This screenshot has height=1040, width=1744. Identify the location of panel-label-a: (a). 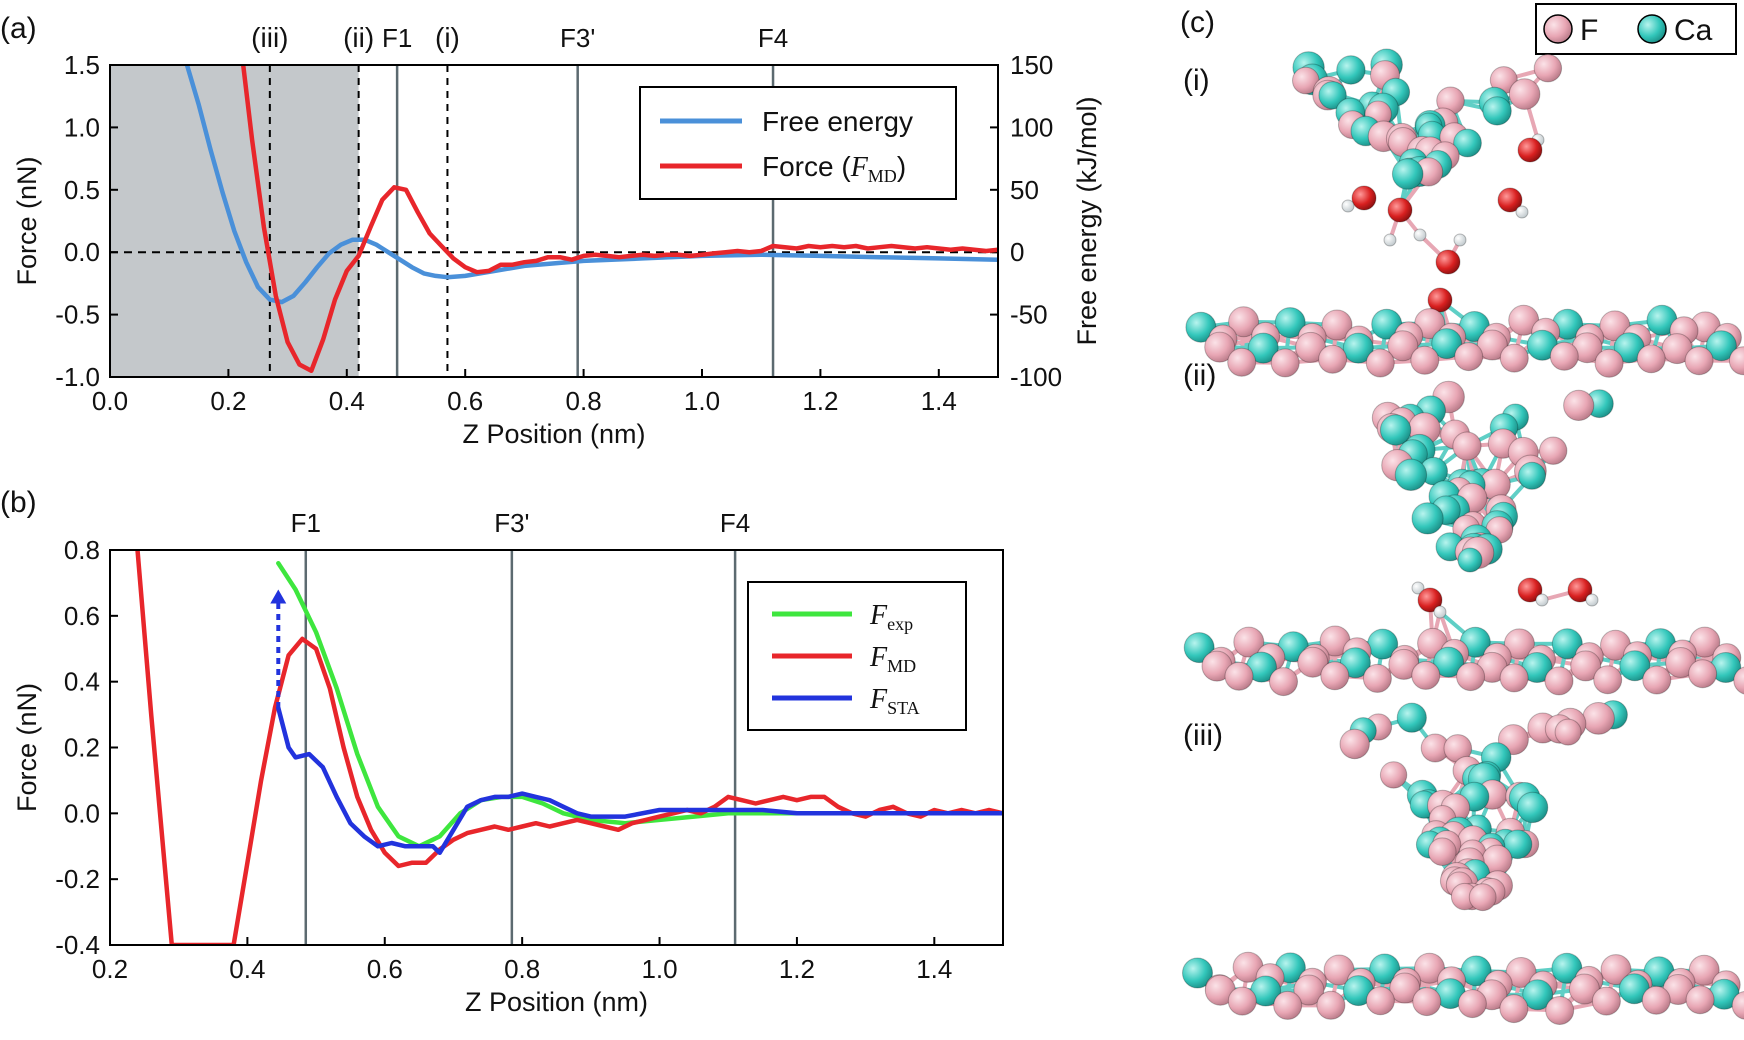
(18, 28).